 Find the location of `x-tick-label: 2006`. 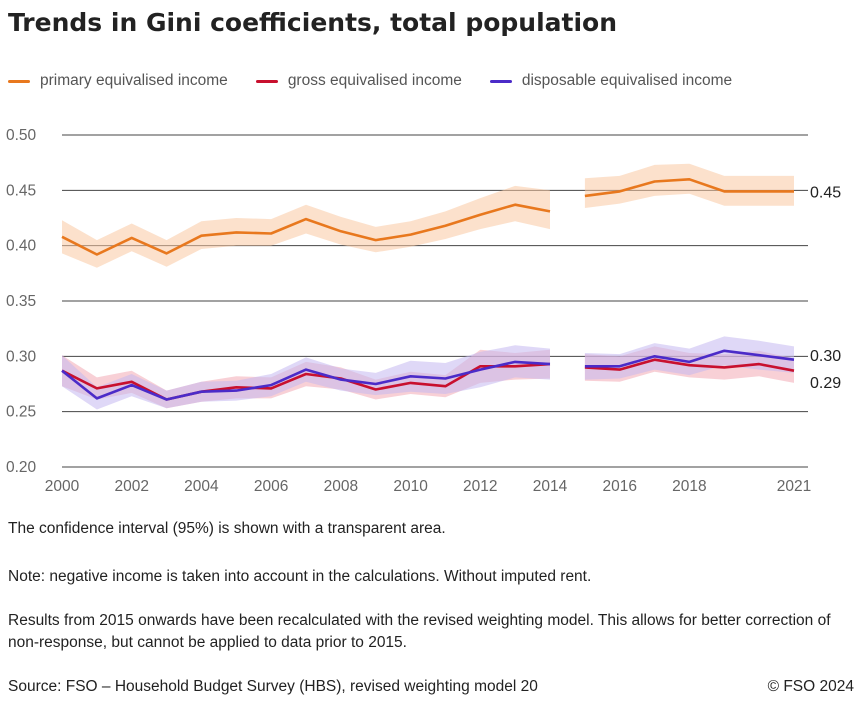

x-tick-label: 2006 is located at coordinates (271, 486).